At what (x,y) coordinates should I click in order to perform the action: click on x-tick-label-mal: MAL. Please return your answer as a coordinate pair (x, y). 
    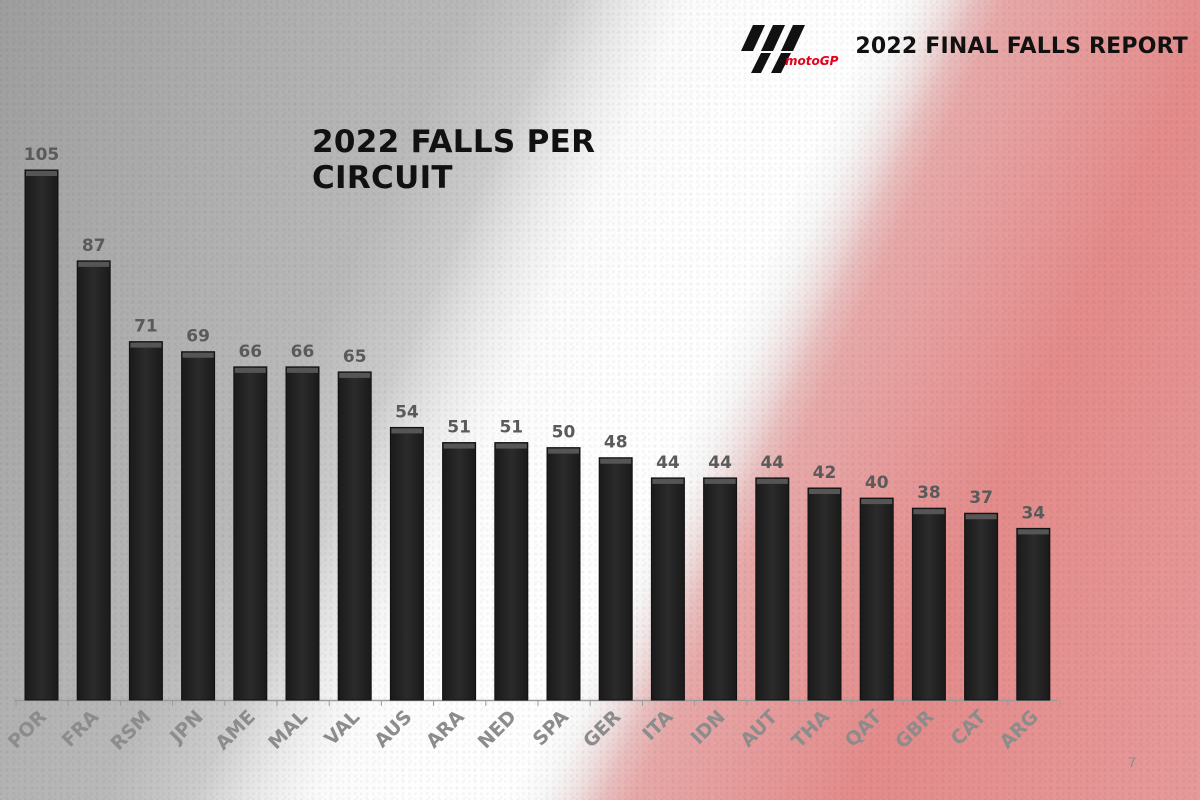
    Looking at the image, I should click on (288, 730).